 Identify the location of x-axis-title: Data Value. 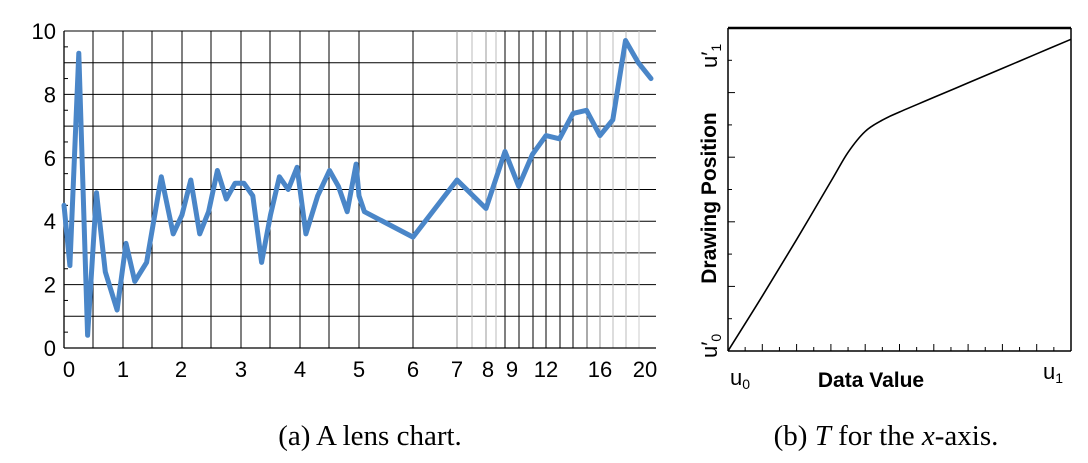
(871, 380).